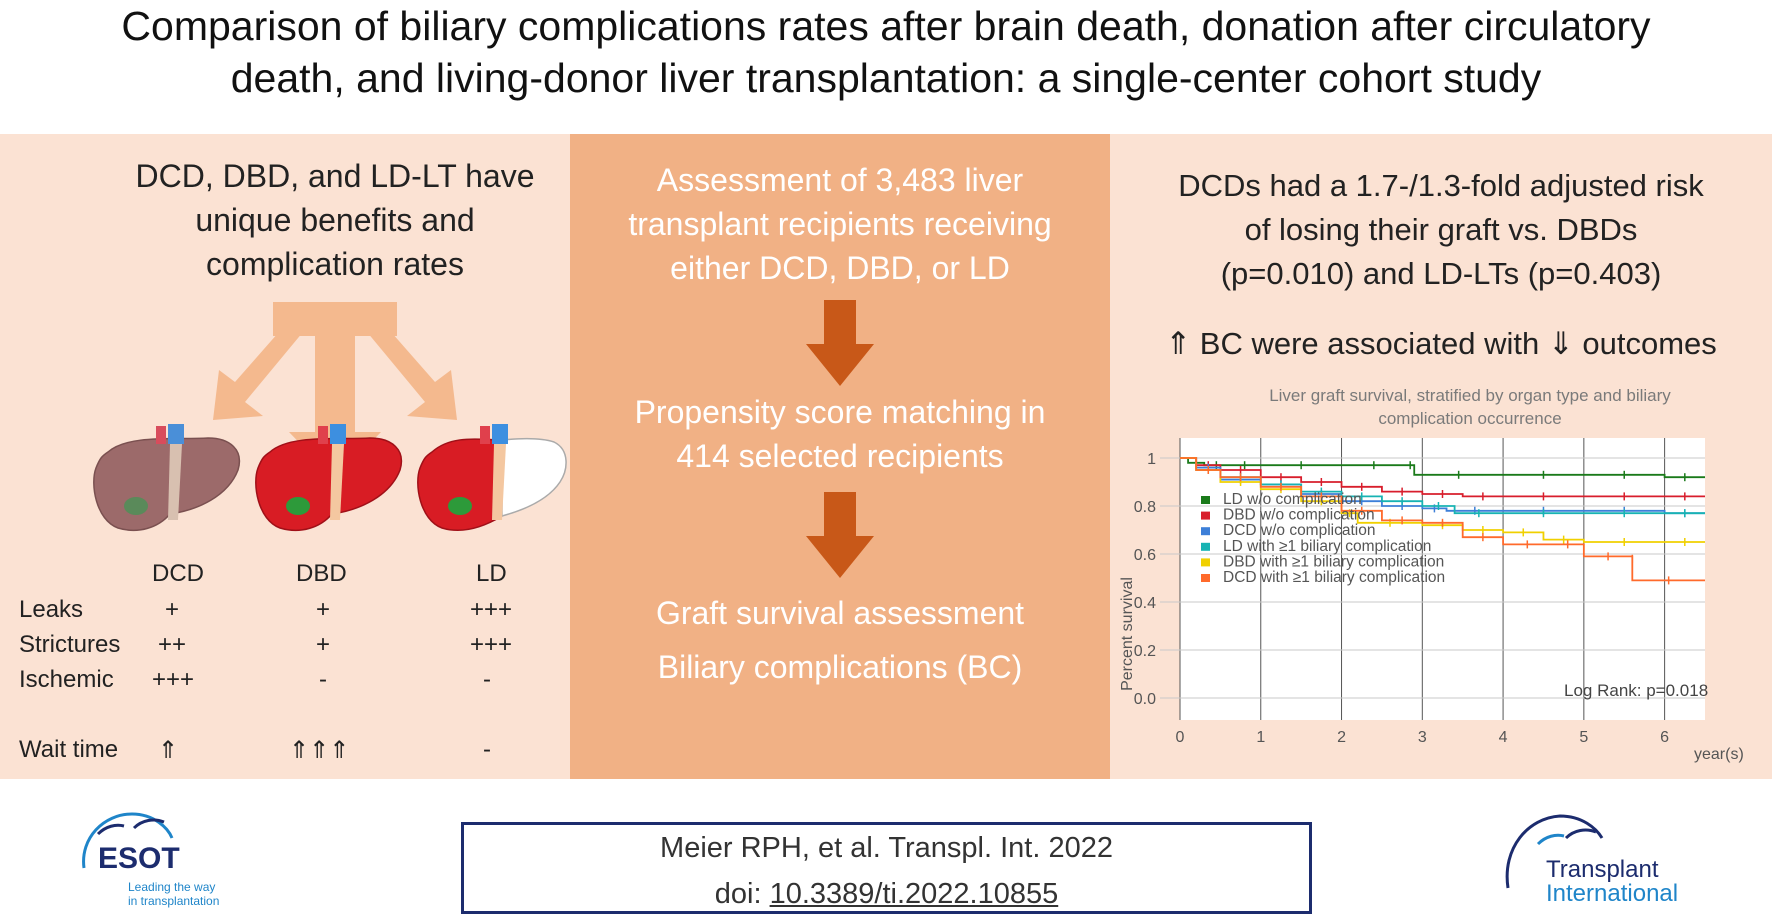 The image size is (1772, 923). I want to click on doi-link: 10.3389/ti.2022.10855, so click(914, 894).